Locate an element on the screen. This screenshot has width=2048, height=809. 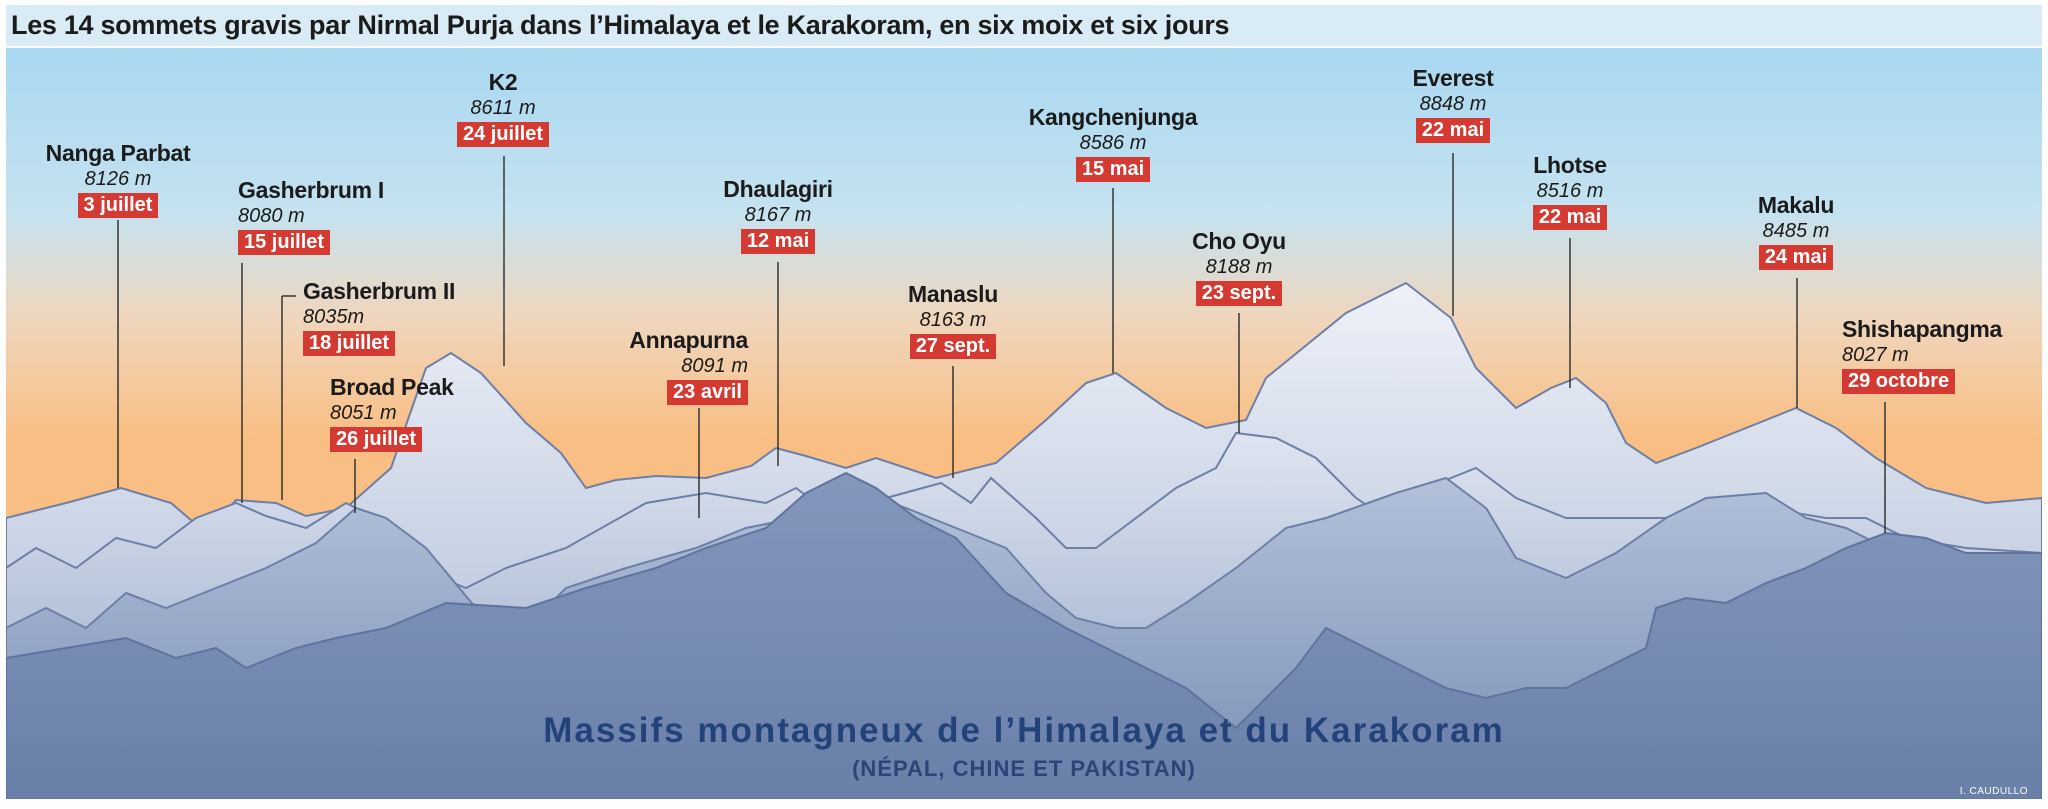
peak-date-badge: 24 mai is located at coordinates (1796, 257).